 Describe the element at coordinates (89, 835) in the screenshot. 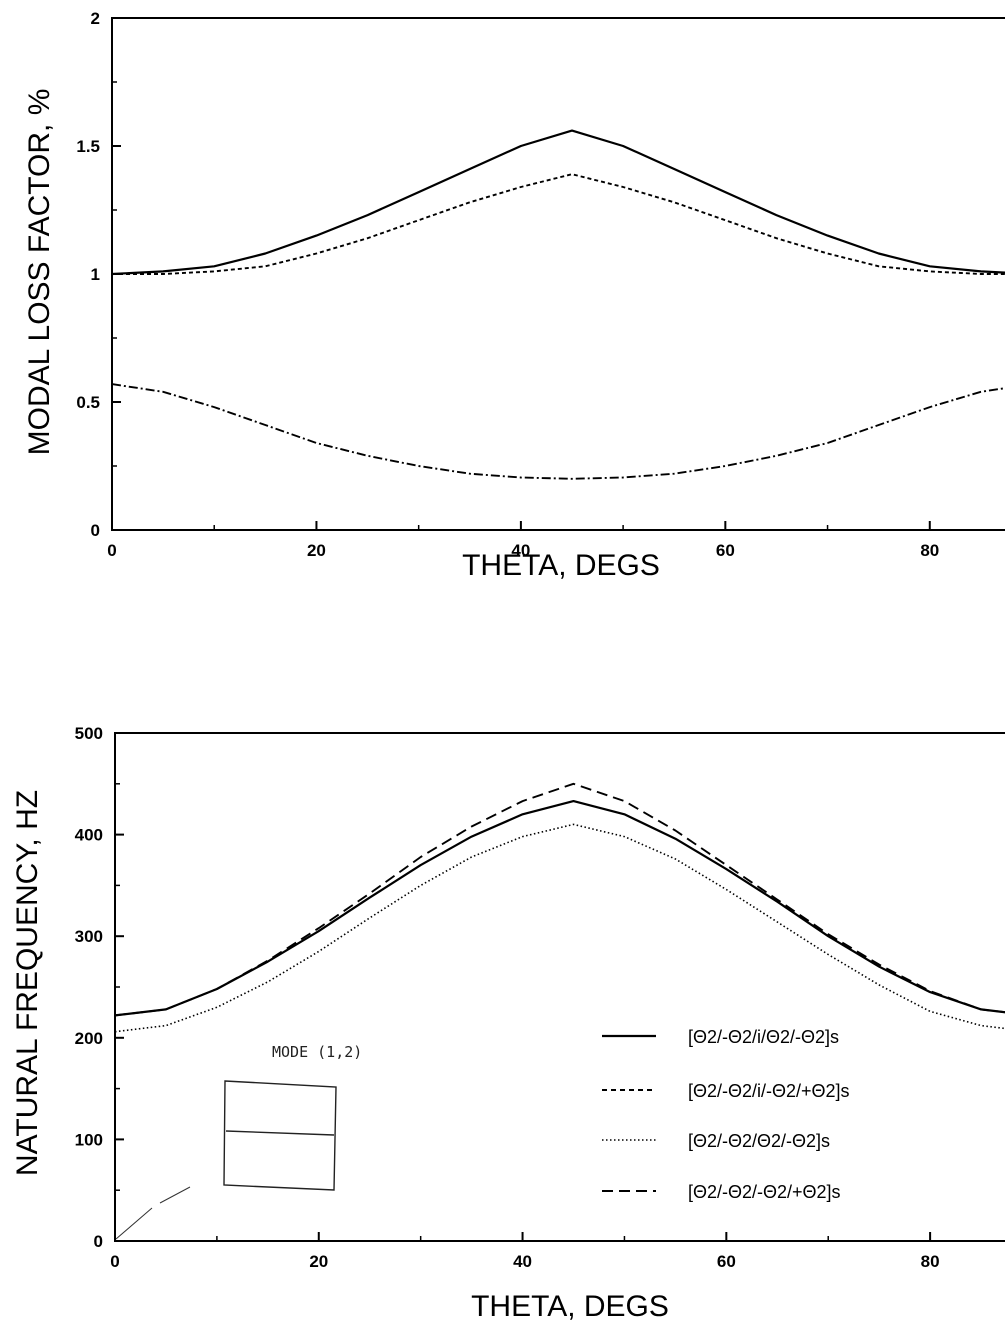

I see `natural-frequency-y-tick-label: 400` at that location.